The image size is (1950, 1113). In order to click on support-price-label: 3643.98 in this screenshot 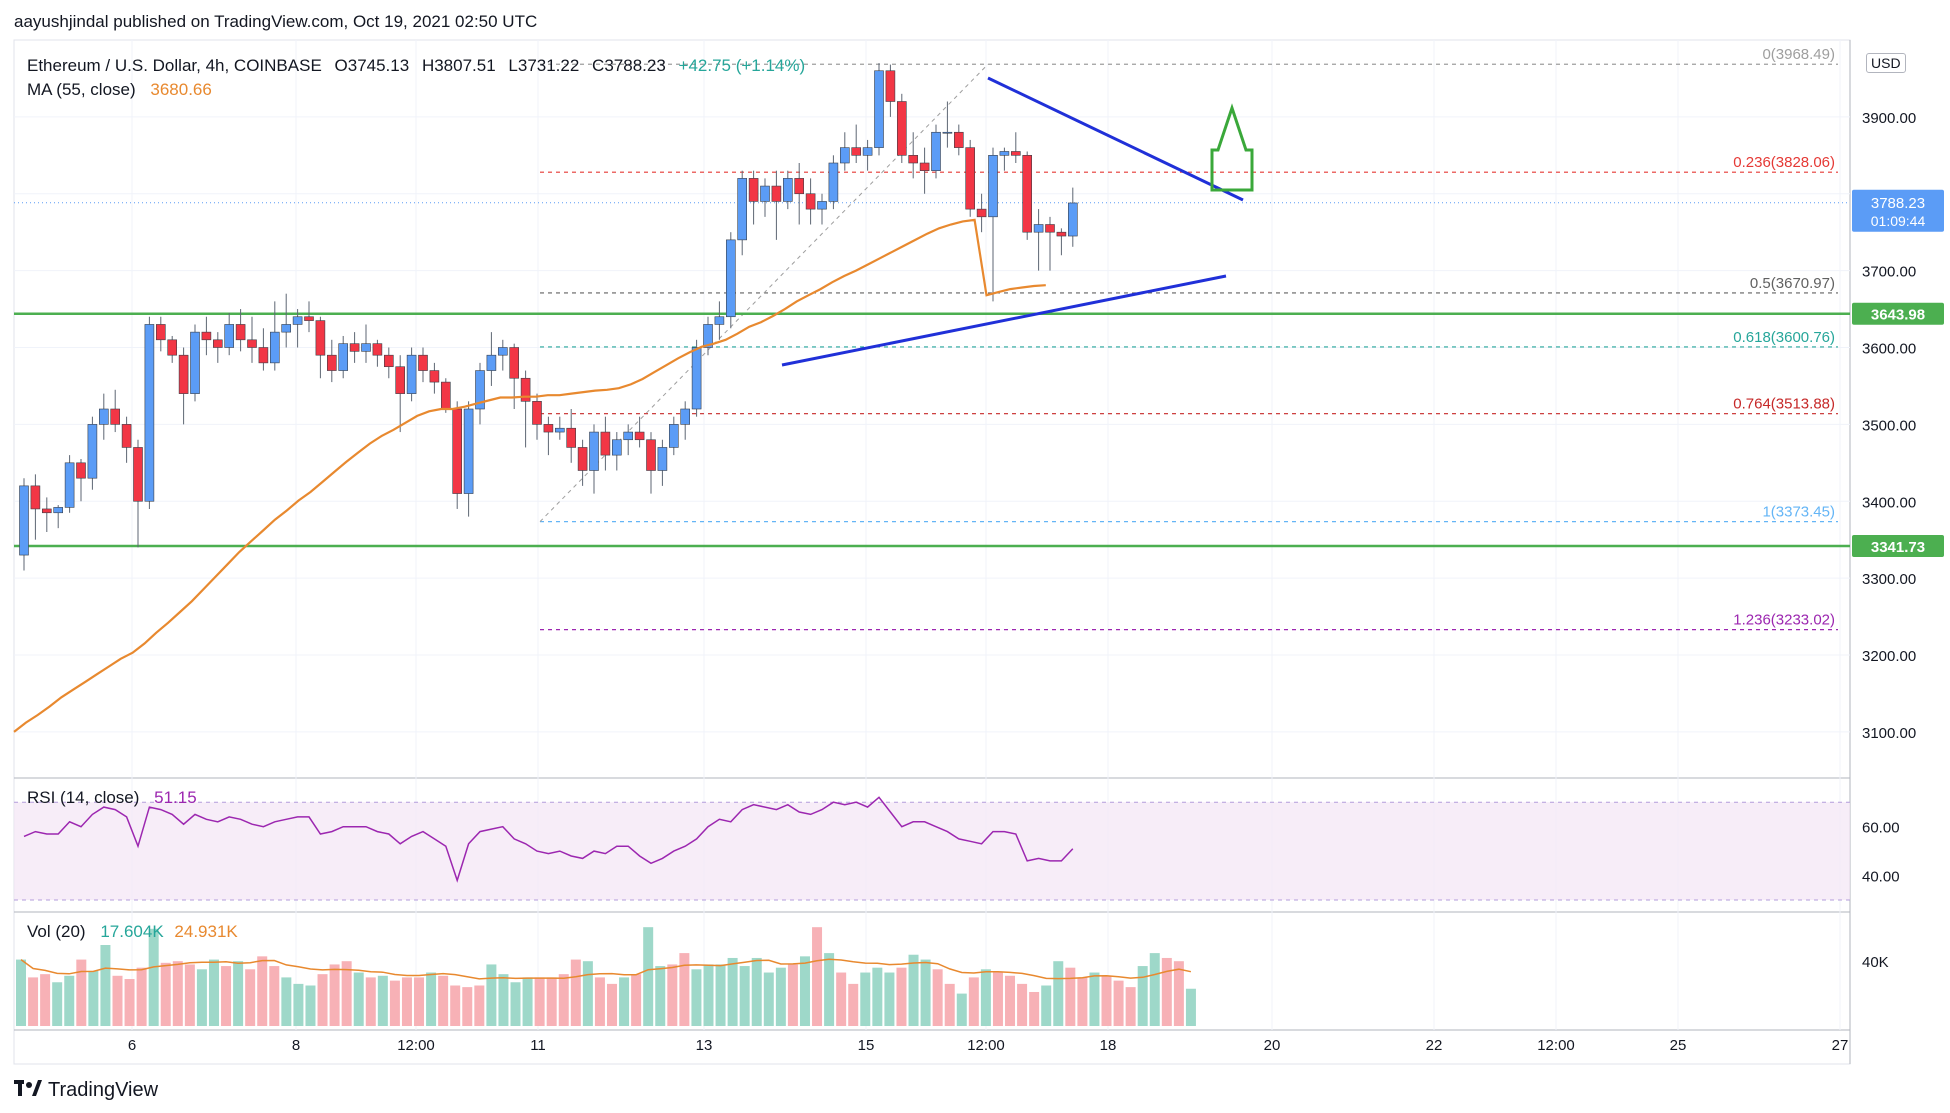, I will do `click(1898, 315)`.